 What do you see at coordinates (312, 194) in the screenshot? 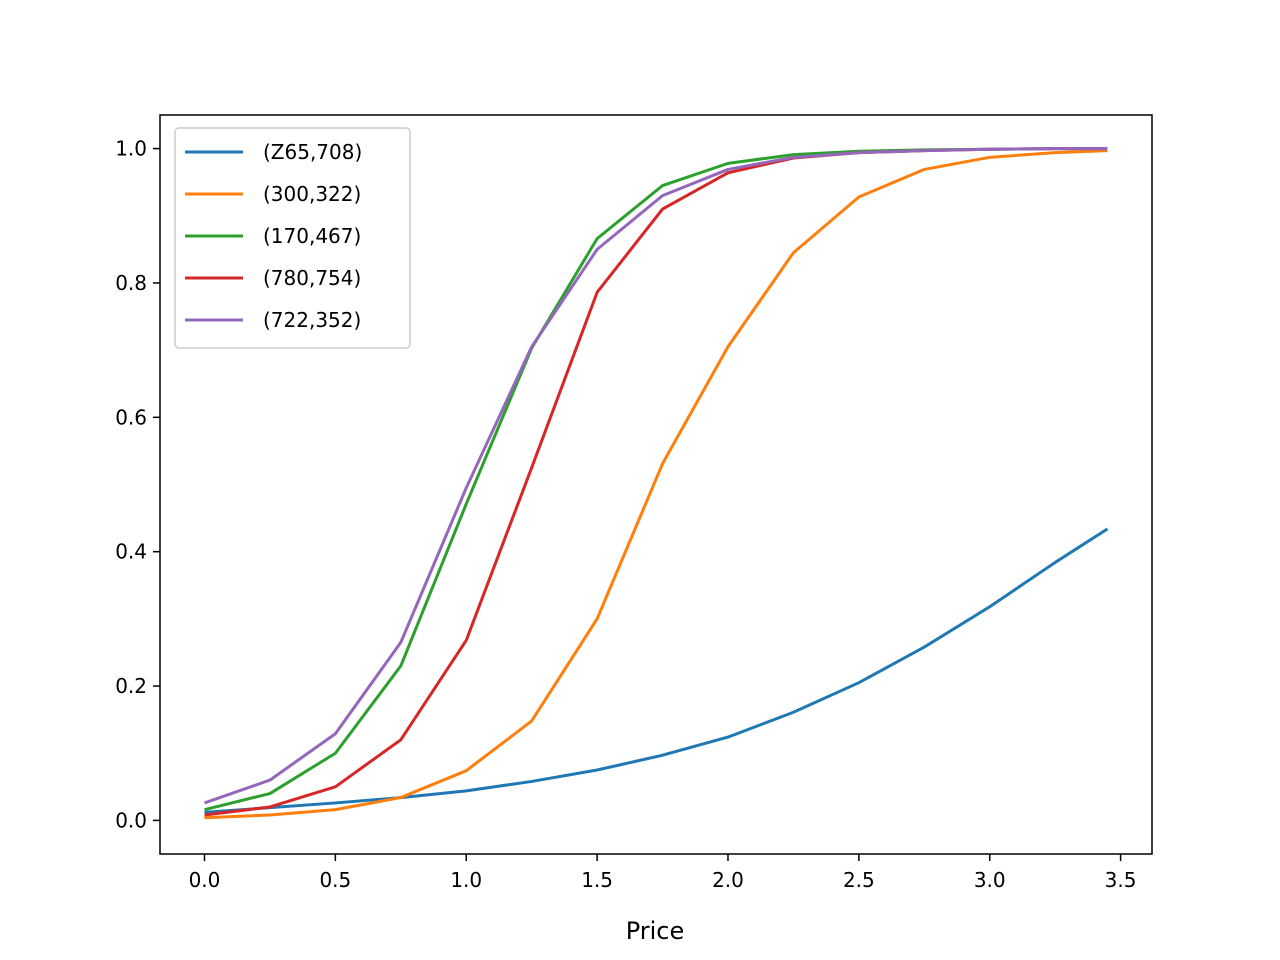
I see `legend-label-1: (300,322)` at bounding box center [312, 194].